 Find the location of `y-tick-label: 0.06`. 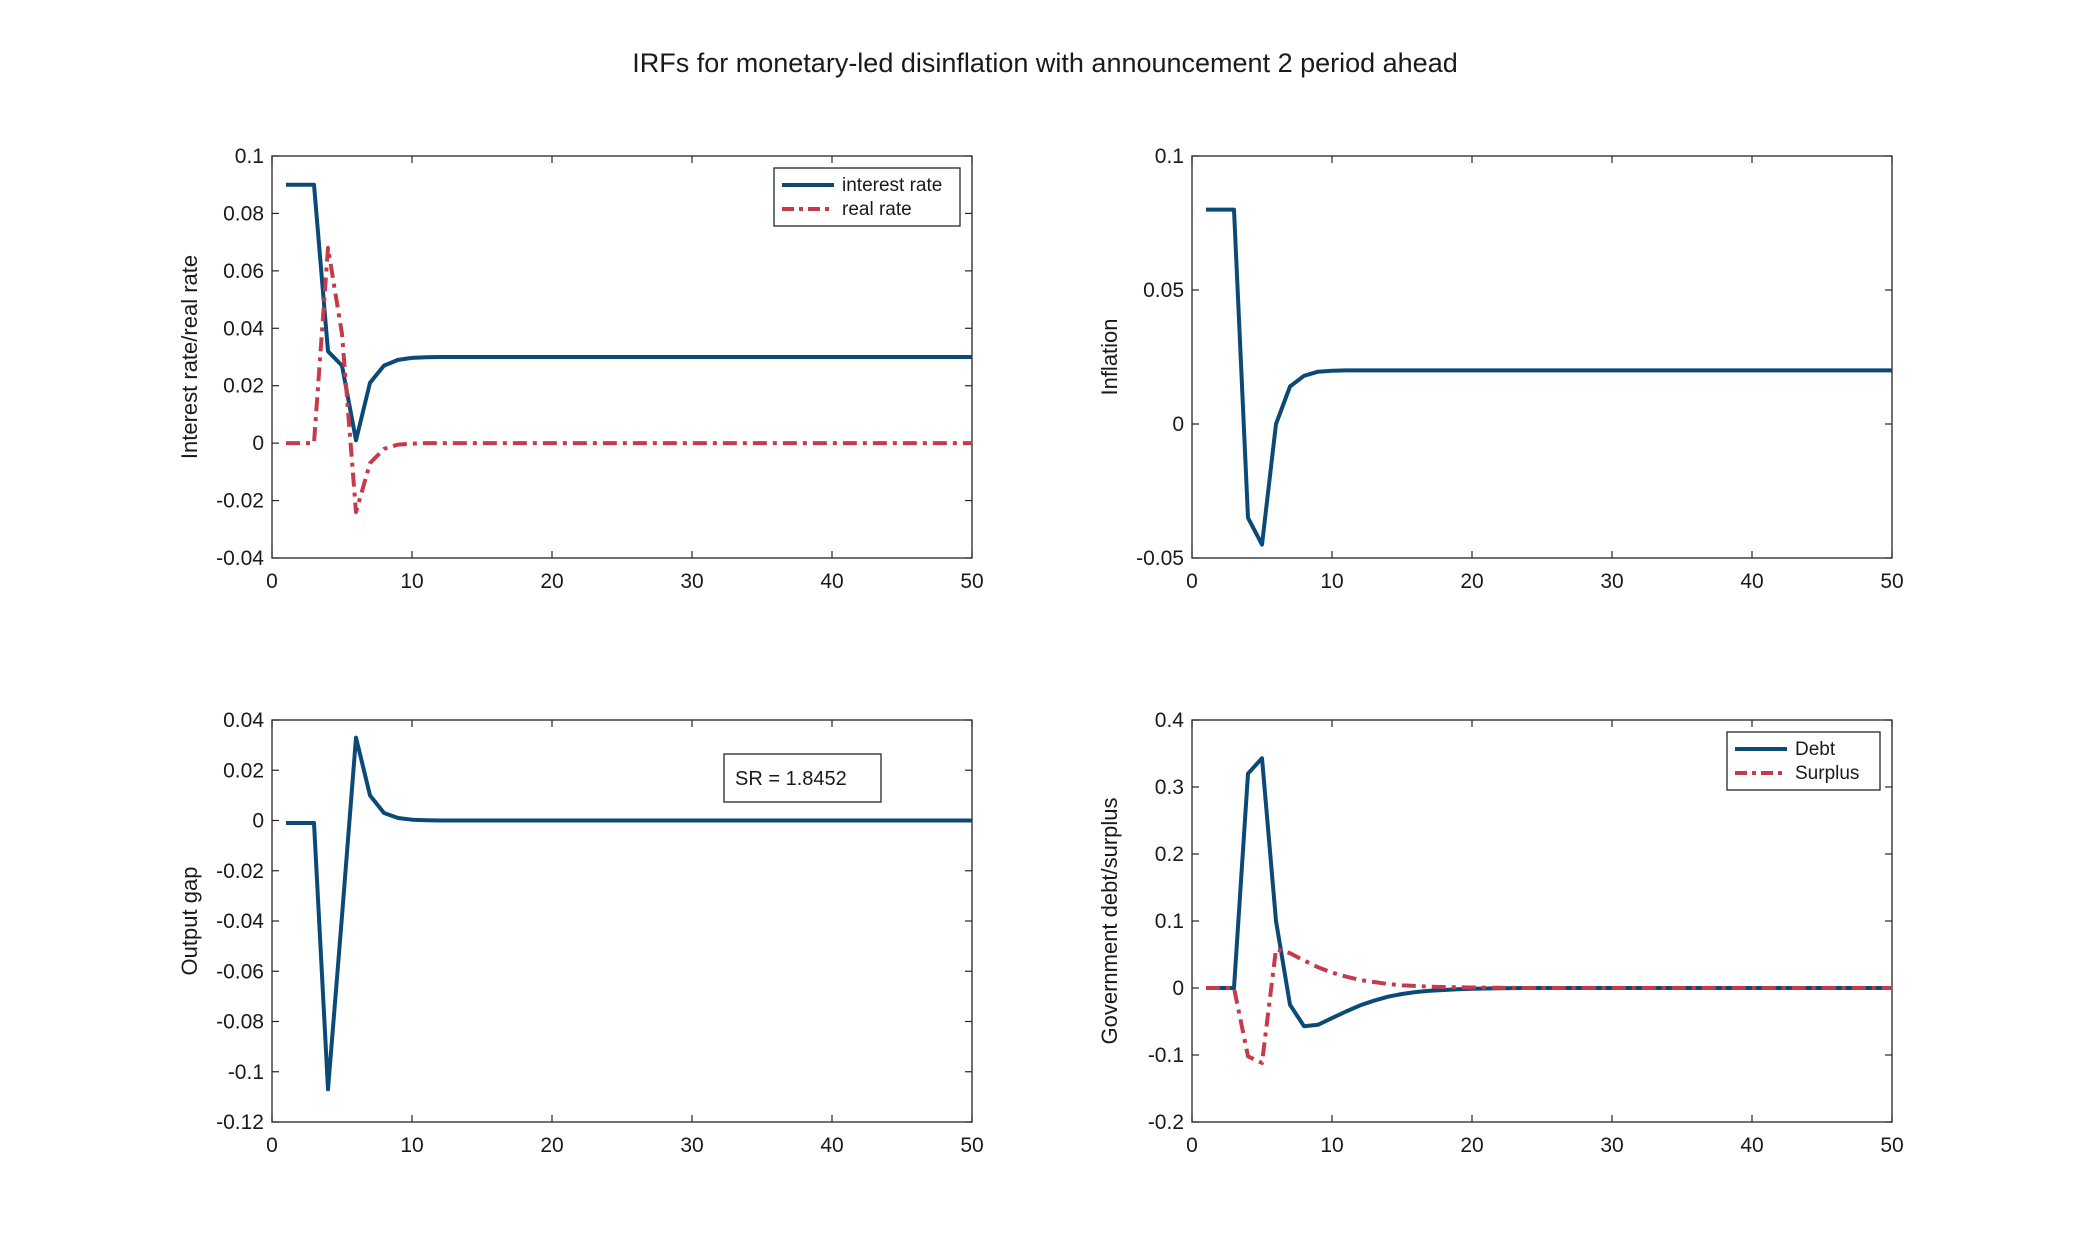

y-tick-label: 0.06 is located at coordinates (243, 271).